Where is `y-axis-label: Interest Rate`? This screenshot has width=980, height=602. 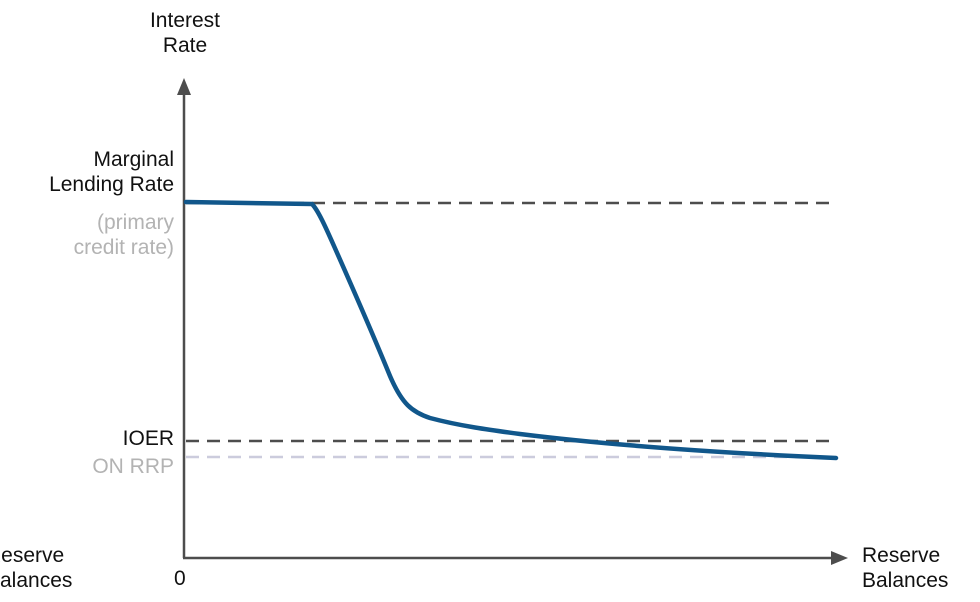 y-axis-label: Interest Rate is located at coordinates (185, 33).